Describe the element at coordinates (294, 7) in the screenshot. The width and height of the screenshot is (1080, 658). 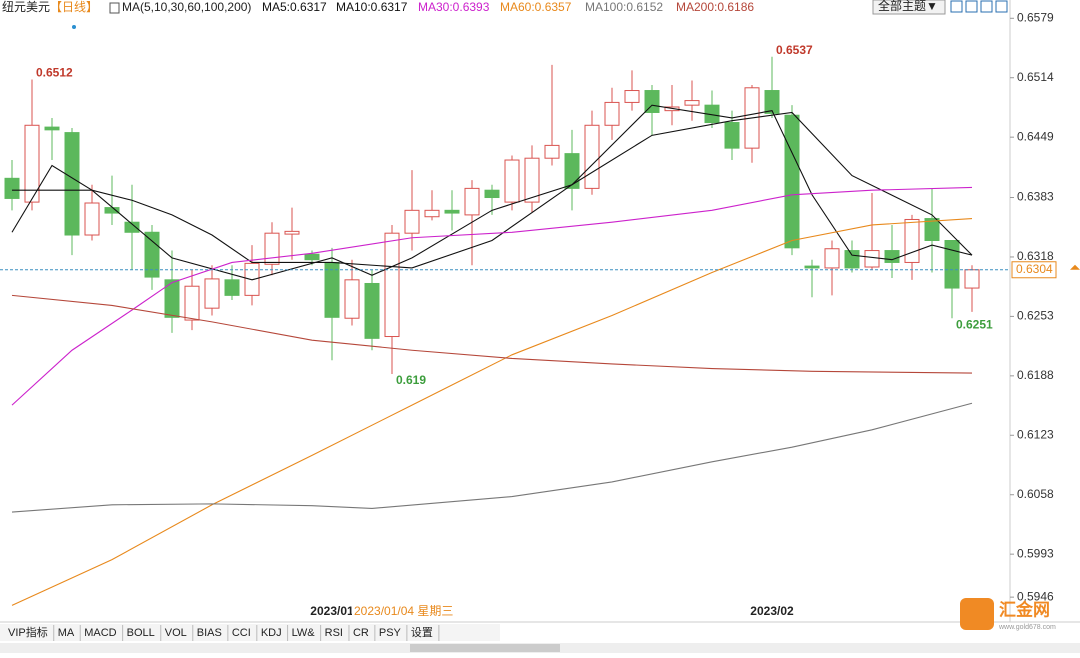
I see `legend-entry: MA5:0.6317` at that location.